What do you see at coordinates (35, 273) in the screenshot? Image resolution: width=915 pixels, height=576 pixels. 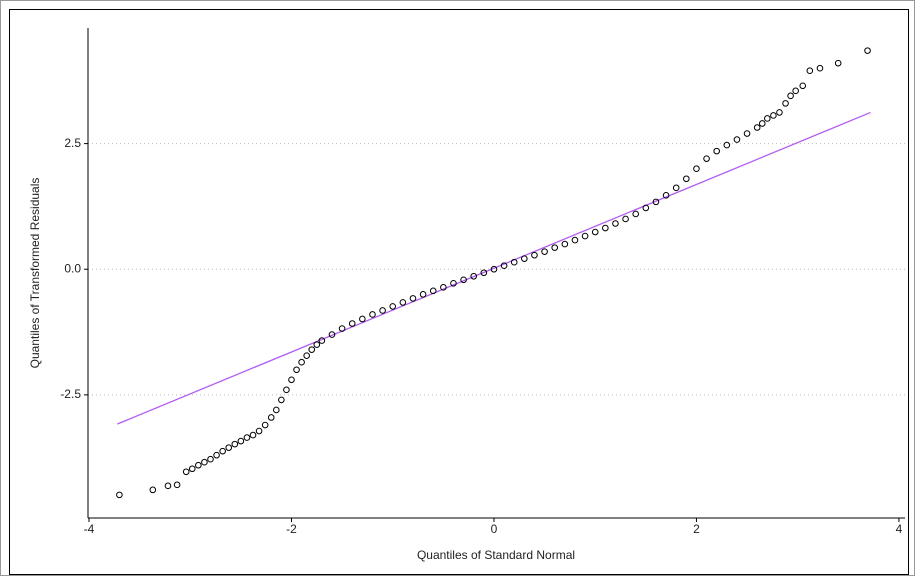 I see `y-axis-title: Quantiles of Transformed Residuals` at bounding box center [35, 273].